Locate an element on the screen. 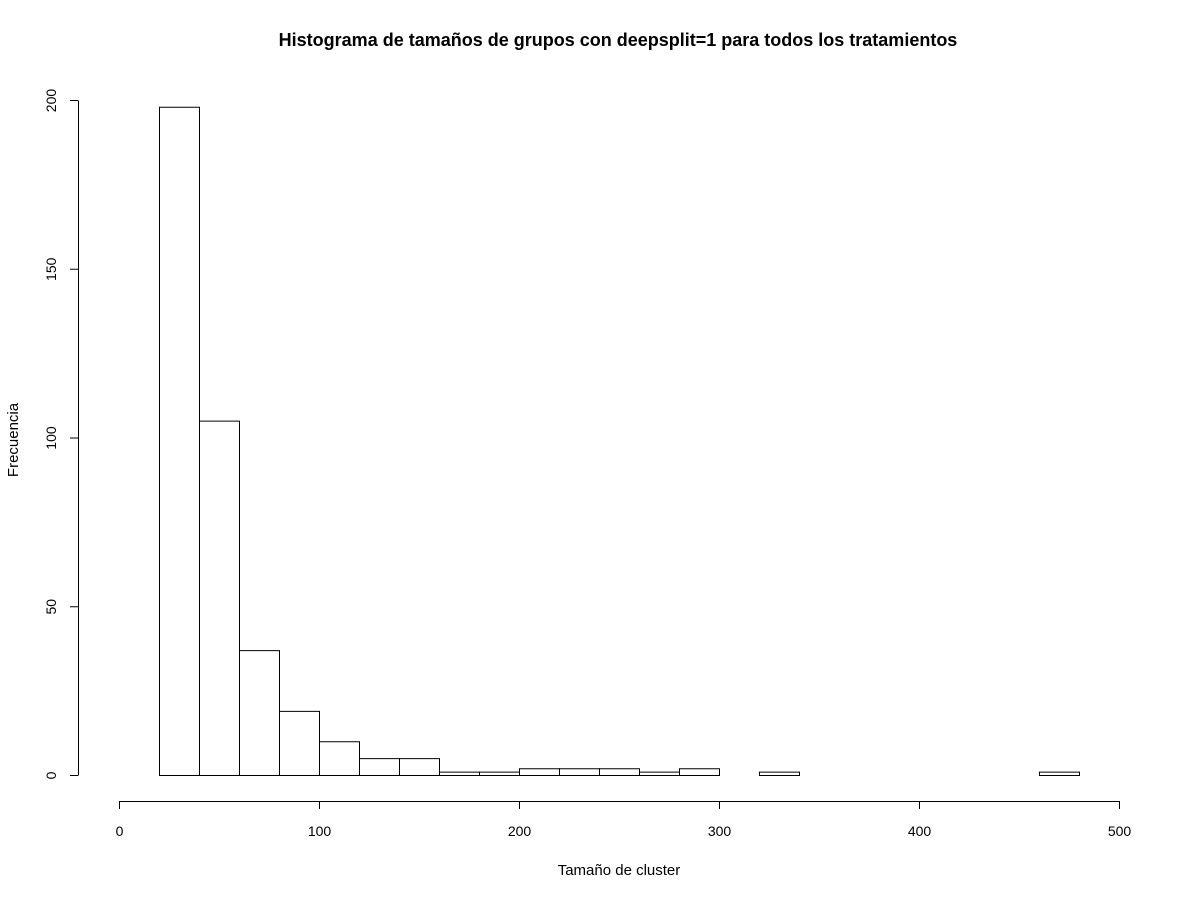  y-tick-label: 100 is located at coordinates (51, 438).